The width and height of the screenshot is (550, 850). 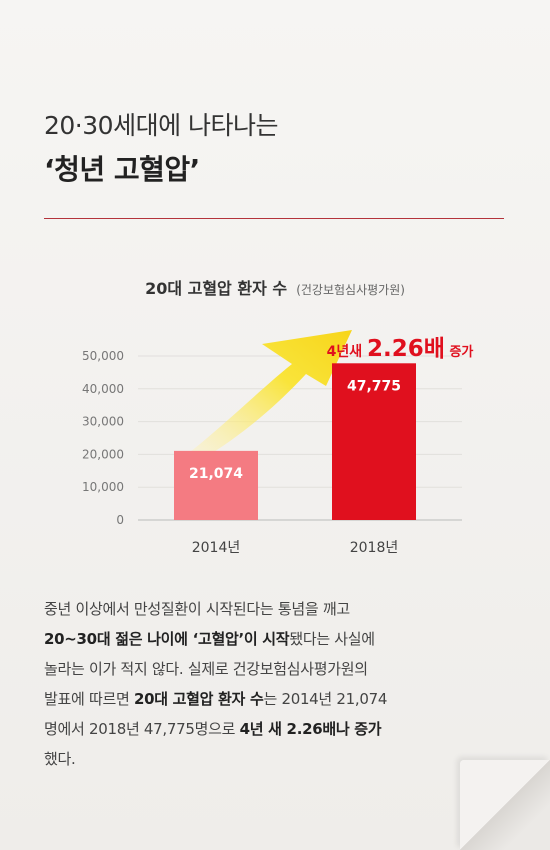 I want to click on body-text-span: 됐다는 사실에, so click(x=332, y=639).